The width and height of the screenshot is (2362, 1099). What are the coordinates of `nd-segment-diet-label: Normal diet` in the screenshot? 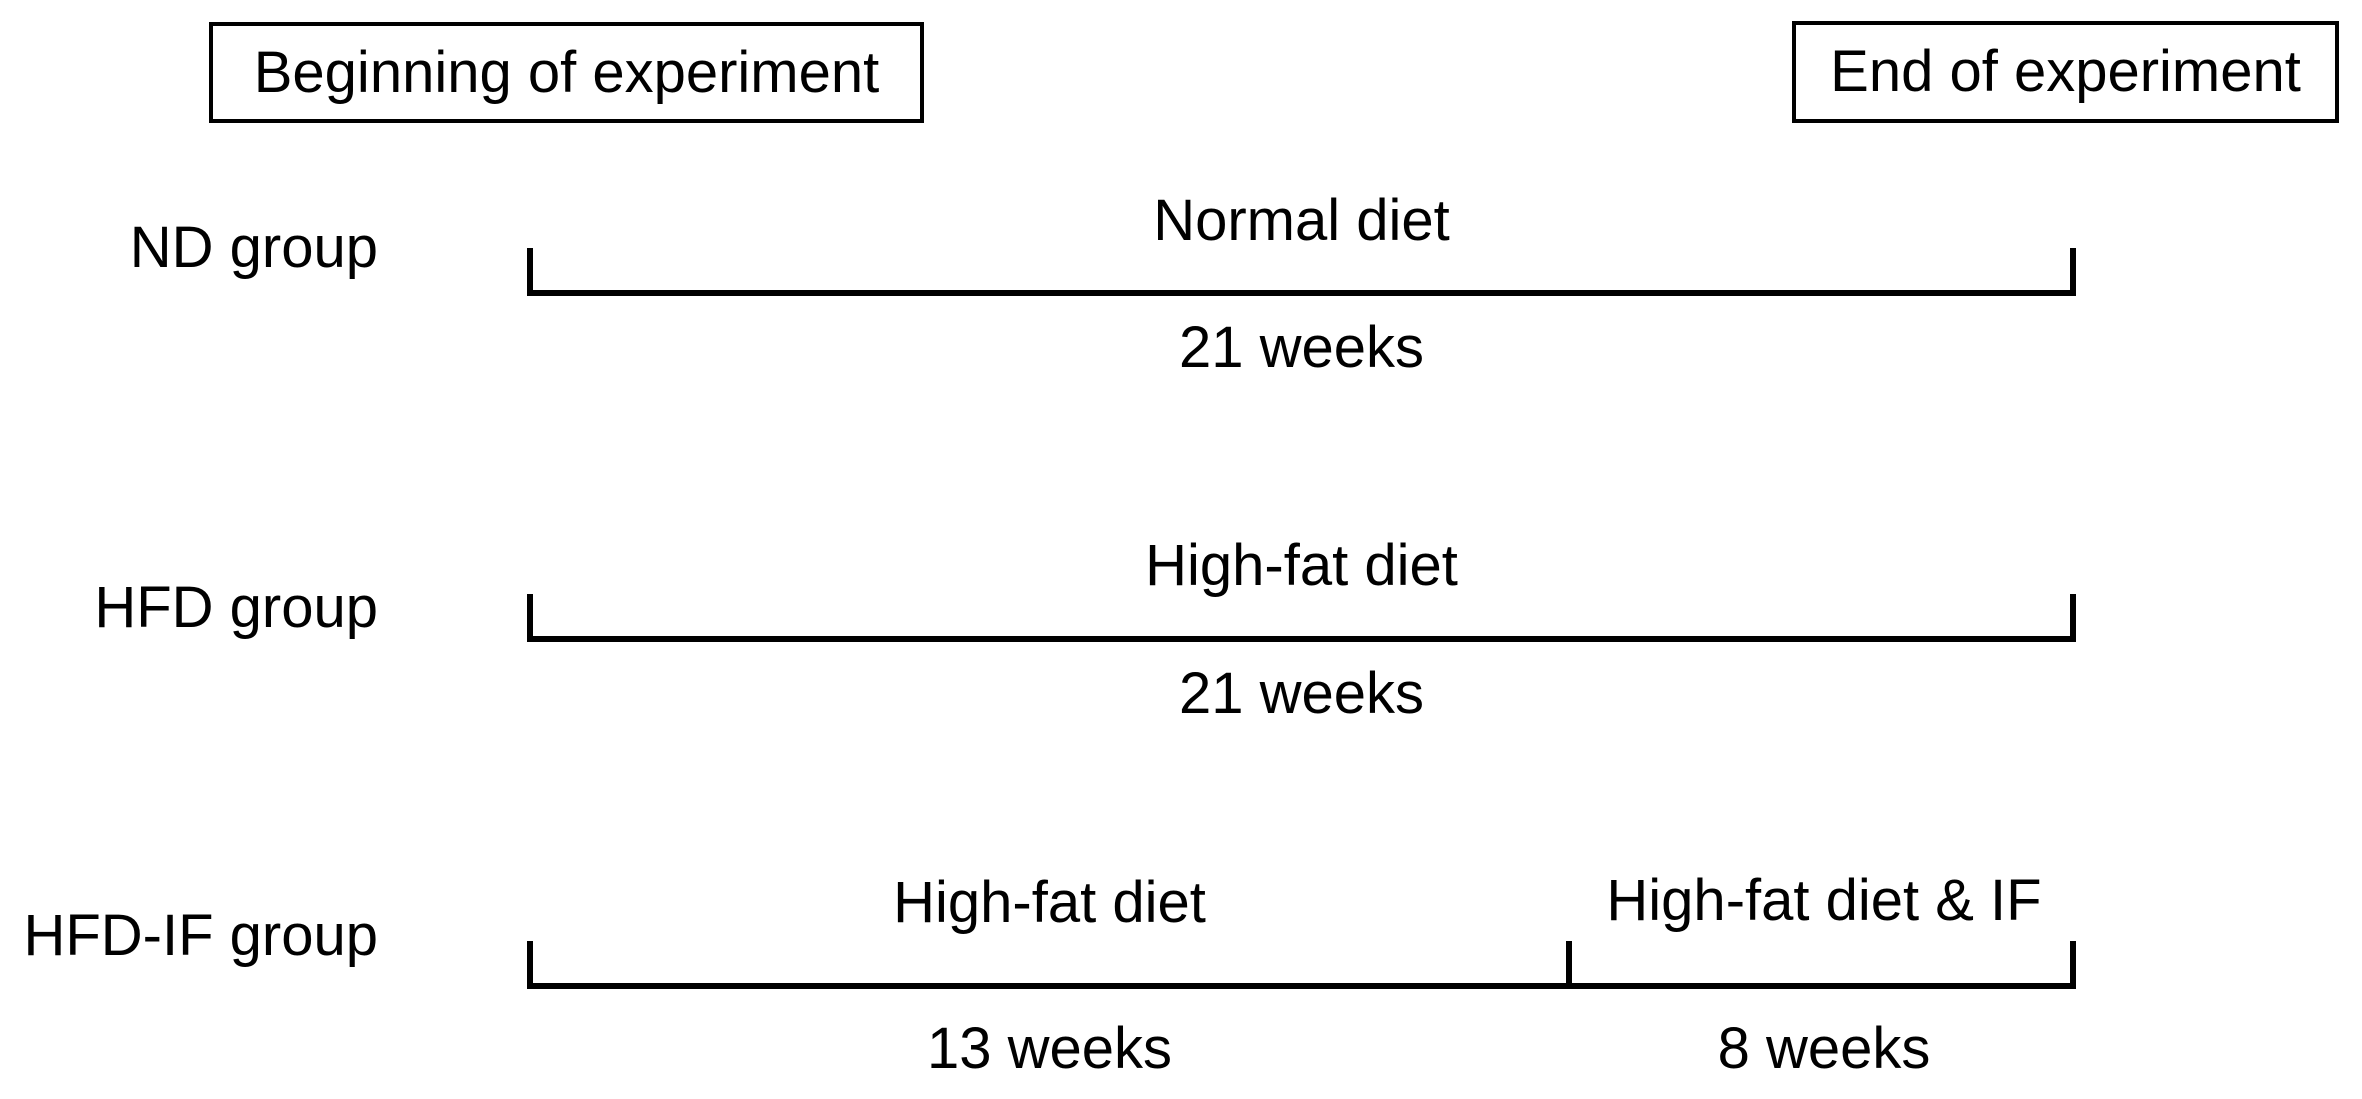 It's located at (1301, 220).